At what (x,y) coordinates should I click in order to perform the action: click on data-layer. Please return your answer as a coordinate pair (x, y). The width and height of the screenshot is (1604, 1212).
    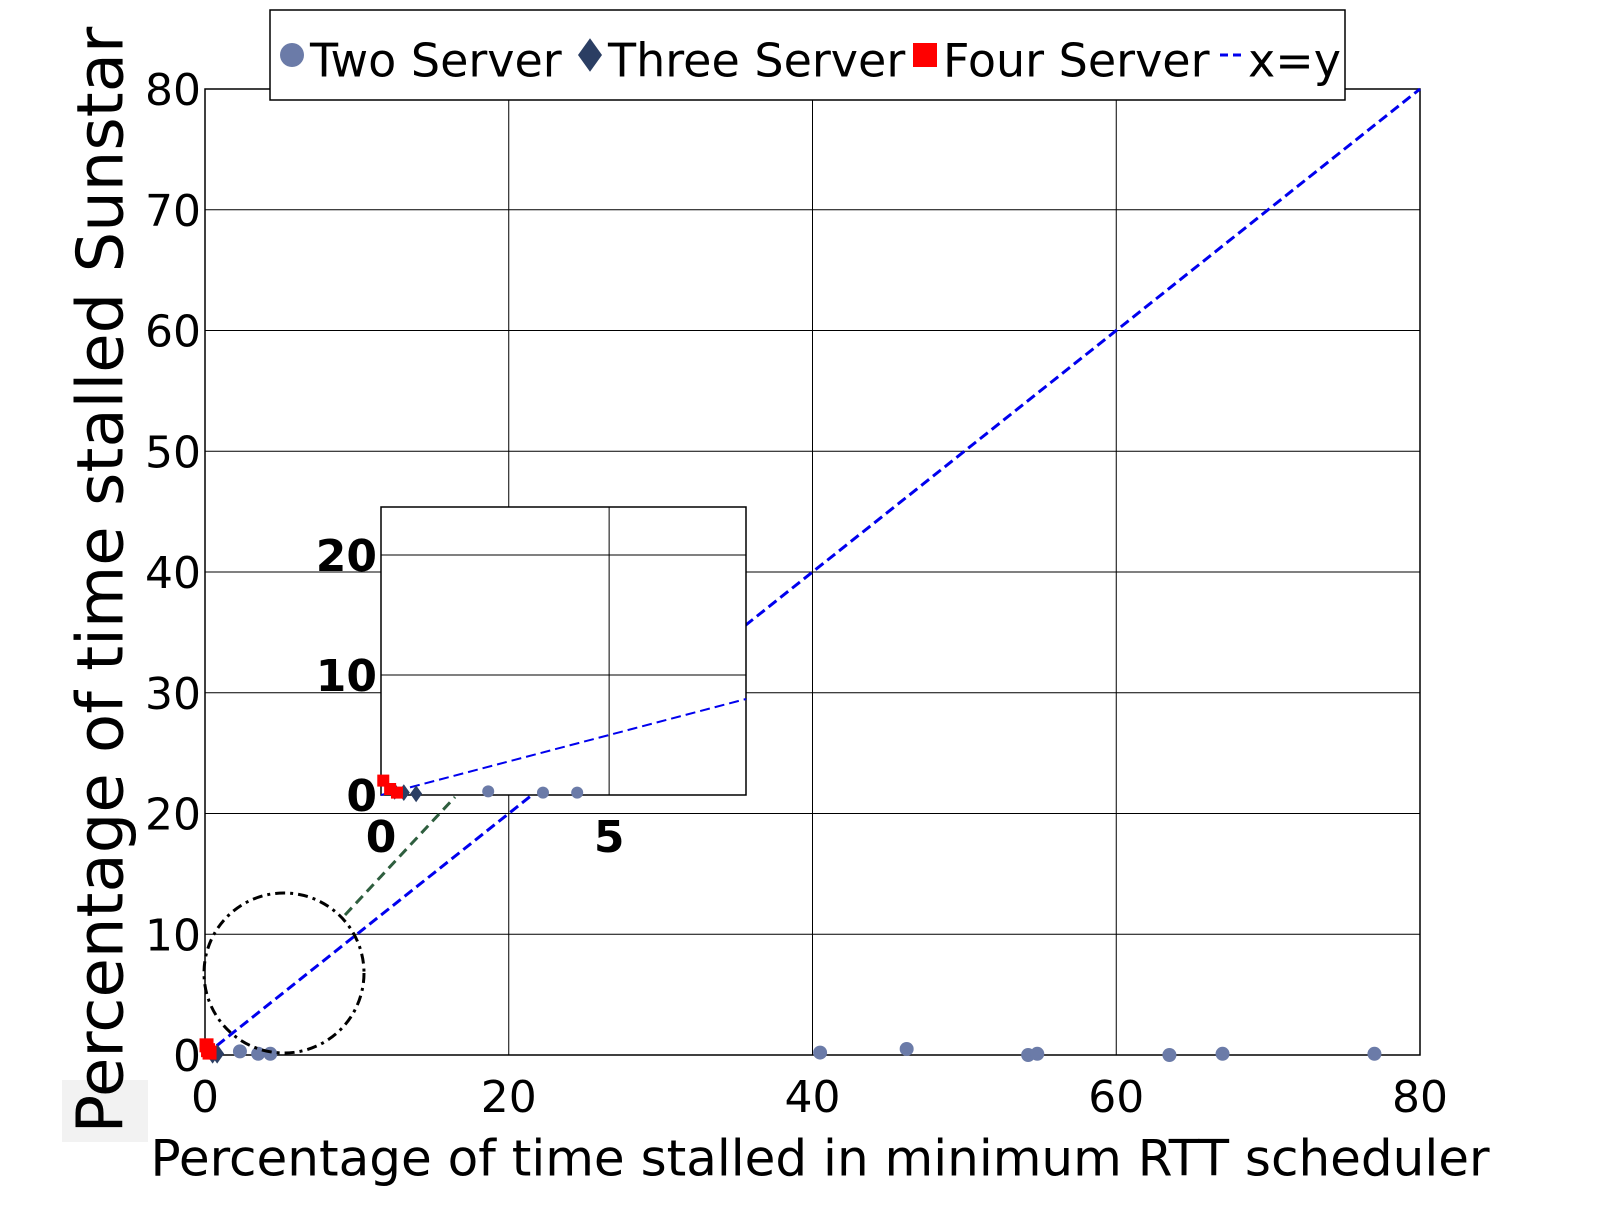
    Looking at the image, I should click on (562, 750).